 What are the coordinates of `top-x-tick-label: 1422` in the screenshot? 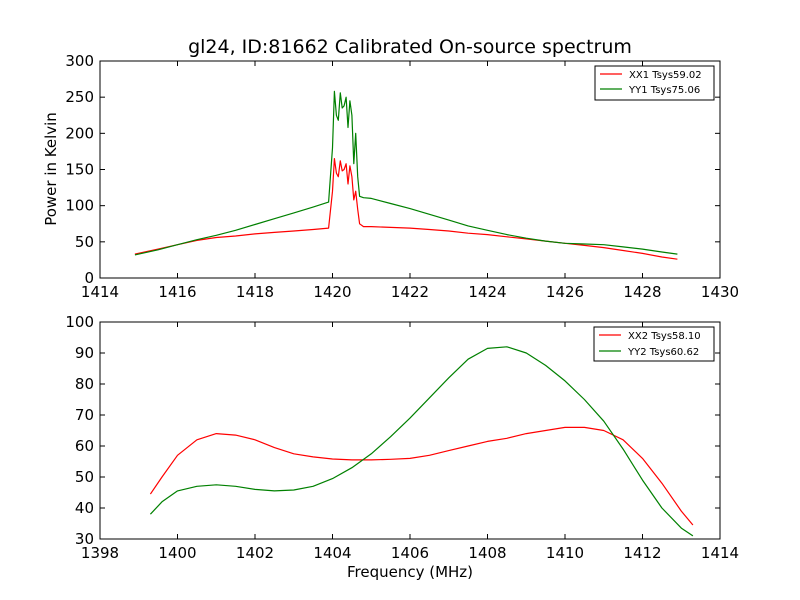 It's located at (410, 292).